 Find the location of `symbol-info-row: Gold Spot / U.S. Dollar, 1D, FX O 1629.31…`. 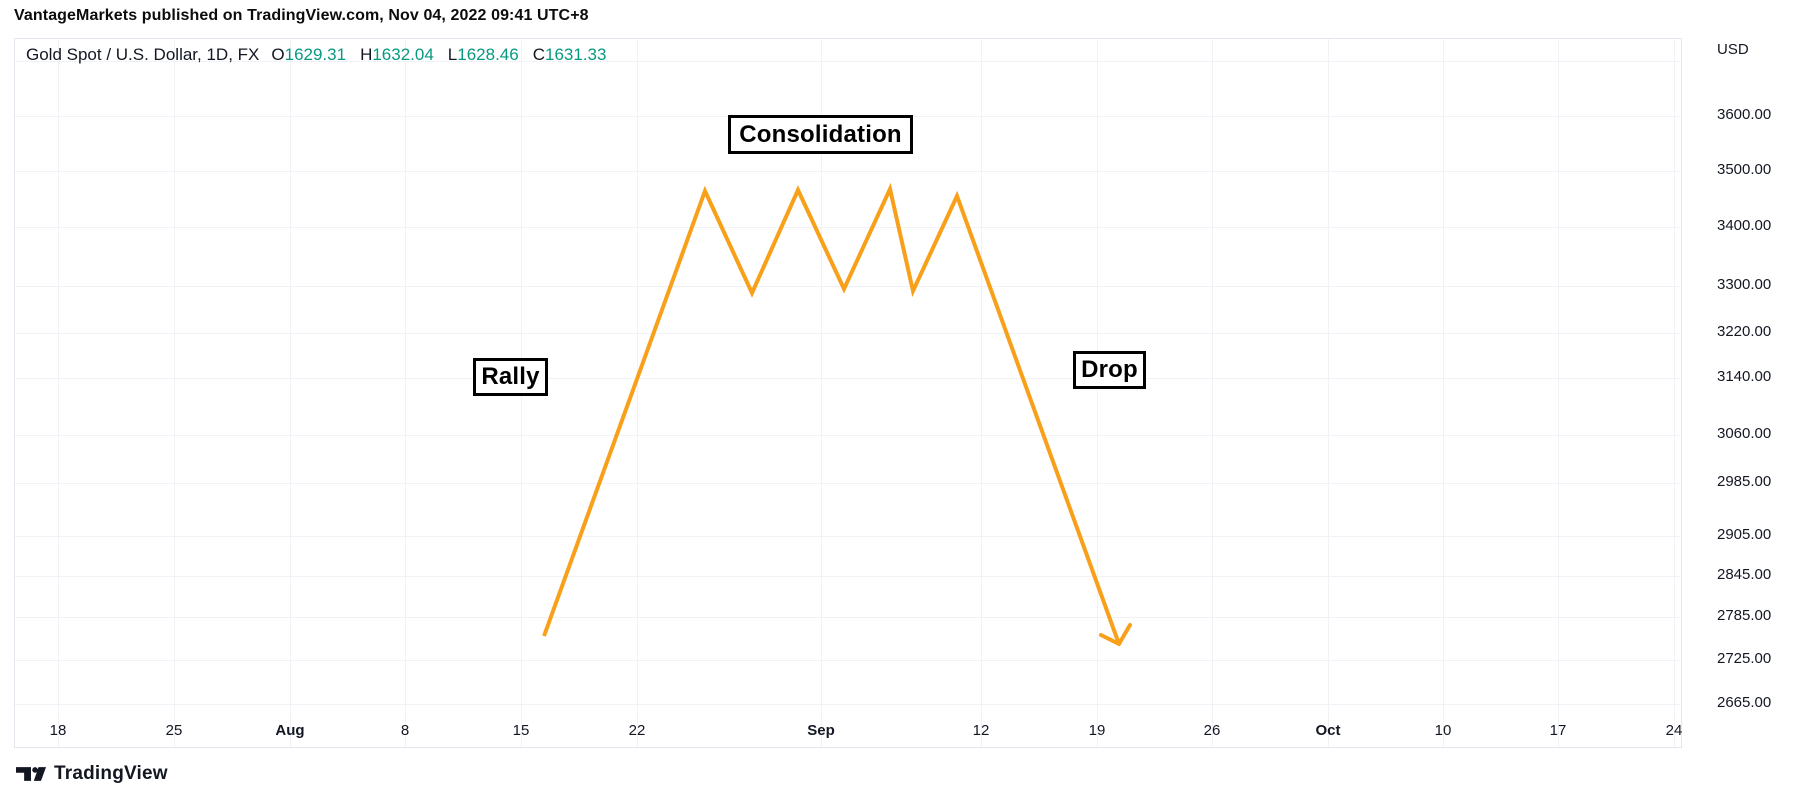

symbol-info-row: Gold Spot / U.S. Dollar, 1D, FX O 1629.31… is located at coordinates (316, 55).